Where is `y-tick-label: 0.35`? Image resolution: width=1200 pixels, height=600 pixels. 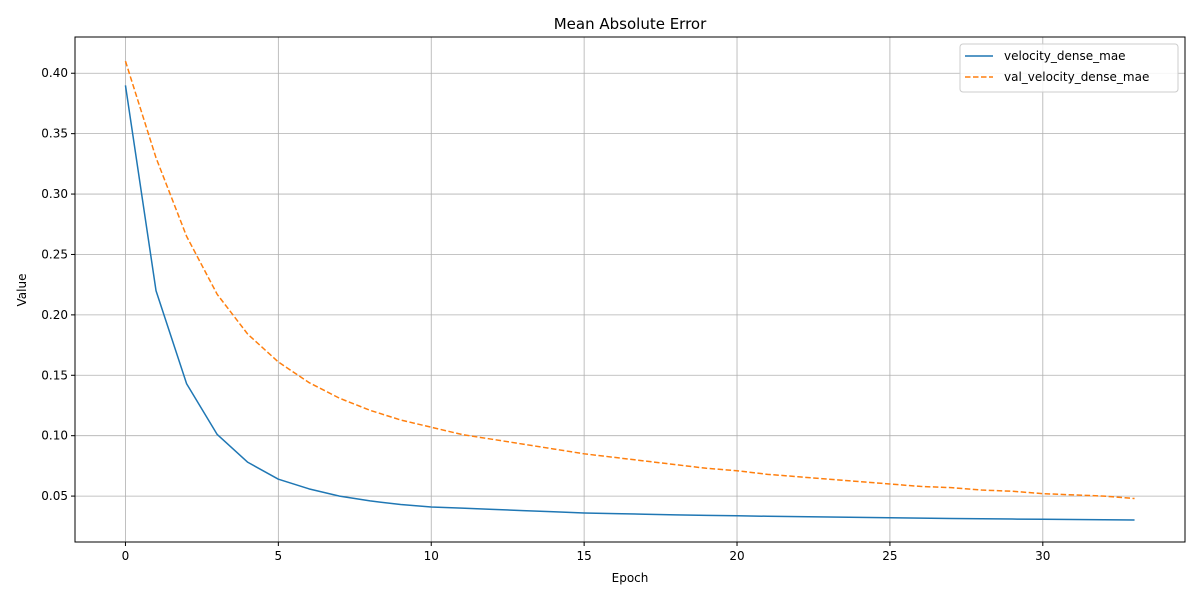 y-tick-label: 0.35 is located at coordinates (54, 134).